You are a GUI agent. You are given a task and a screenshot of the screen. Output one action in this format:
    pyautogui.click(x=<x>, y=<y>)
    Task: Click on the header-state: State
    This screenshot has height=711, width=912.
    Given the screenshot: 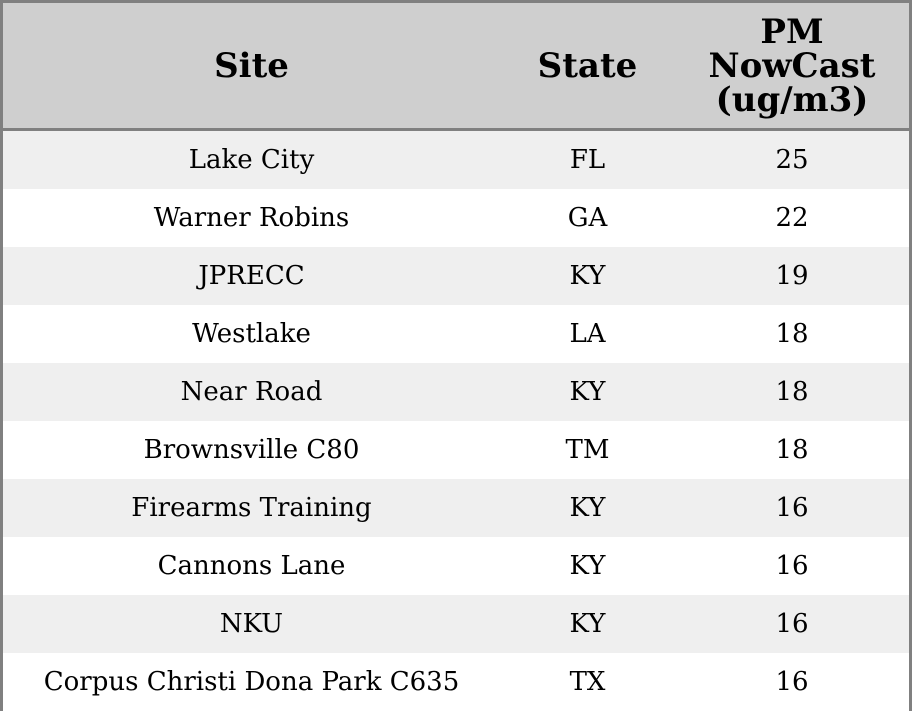 What is the action you would take?
    pyautogui.click(x=587, y=67)
    